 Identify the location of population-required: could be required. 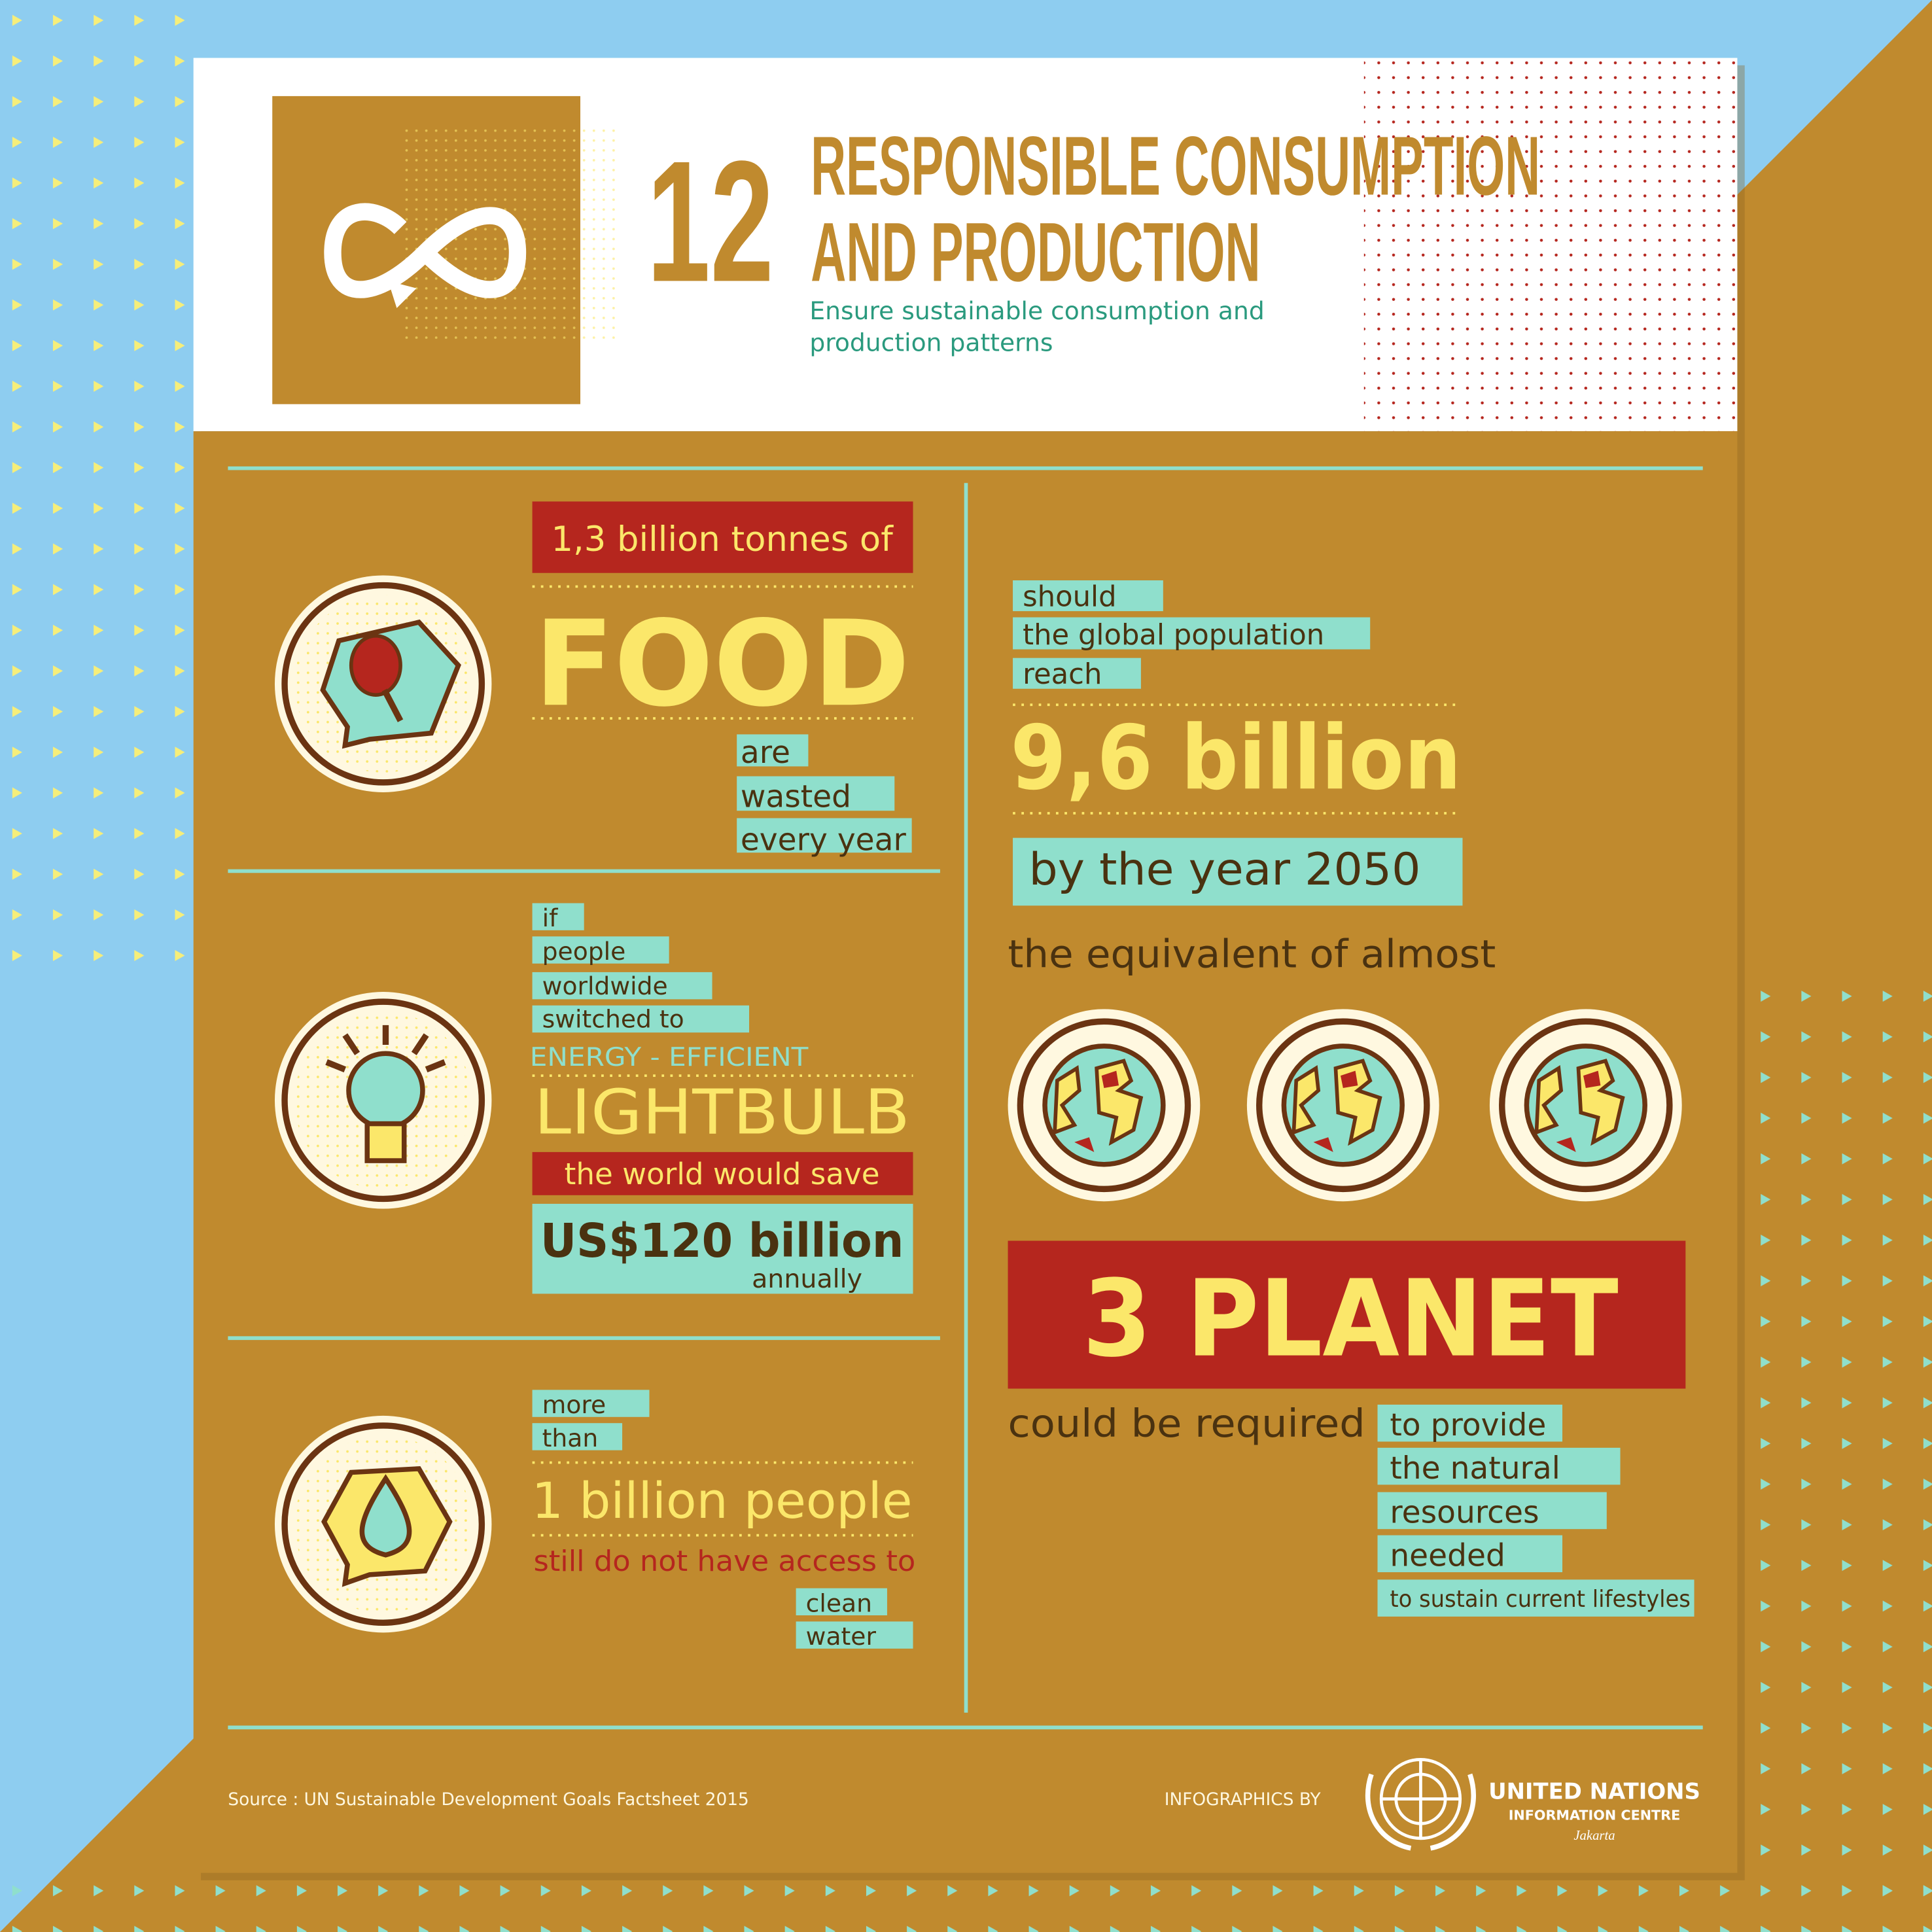
(1186, 1423).